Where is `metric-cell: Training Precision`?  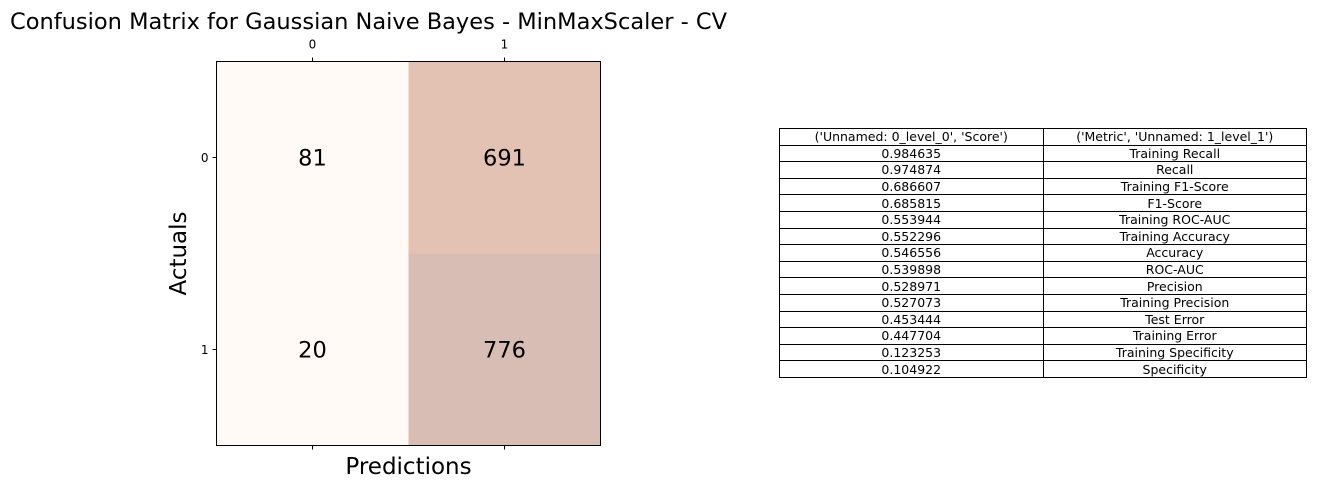
metric-cell: Training Precision is located at coordinates (1174, 302).